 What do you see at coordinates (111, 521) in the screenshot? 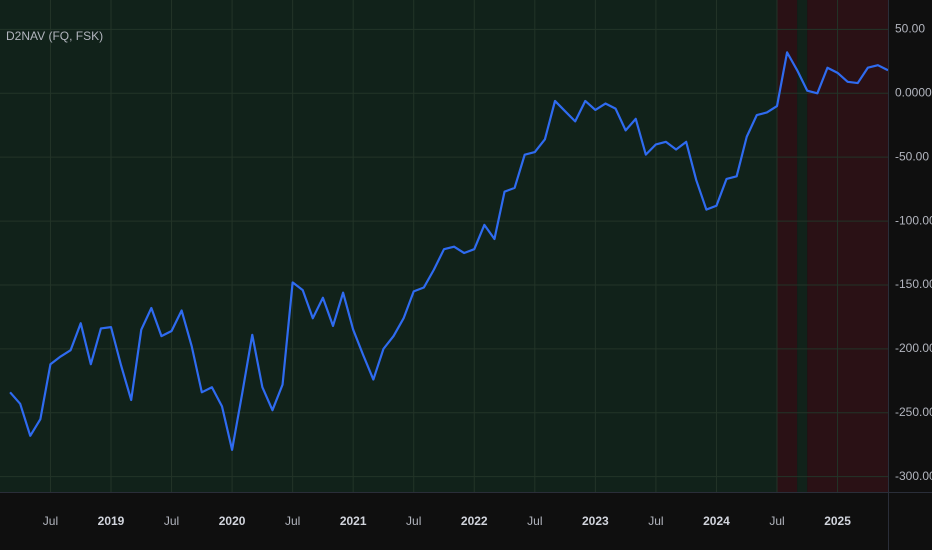
I see `x-tick-label: 2019` at bounding box center [111, 521].